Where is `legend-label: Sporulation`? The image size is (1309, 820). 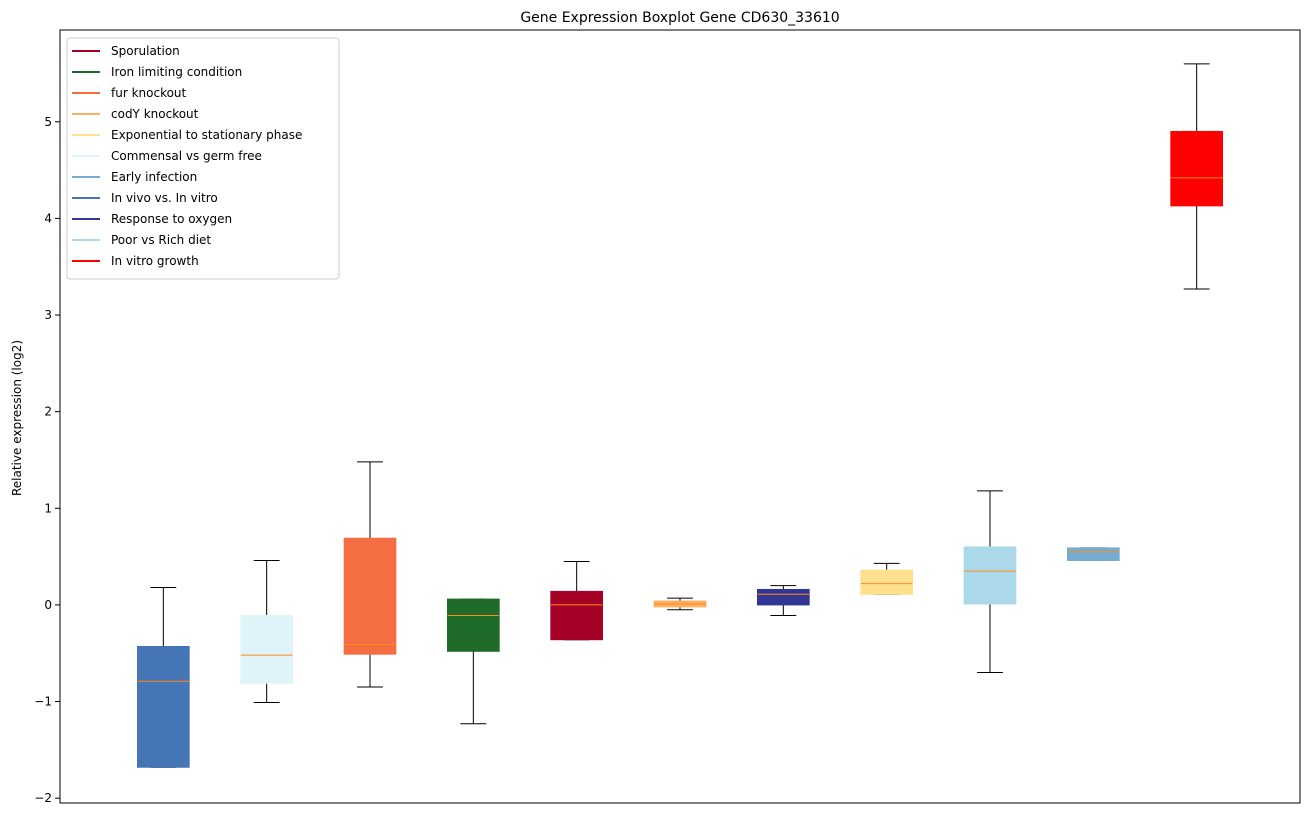 legend-label: Sporulation is located at coordinates (145, 51).